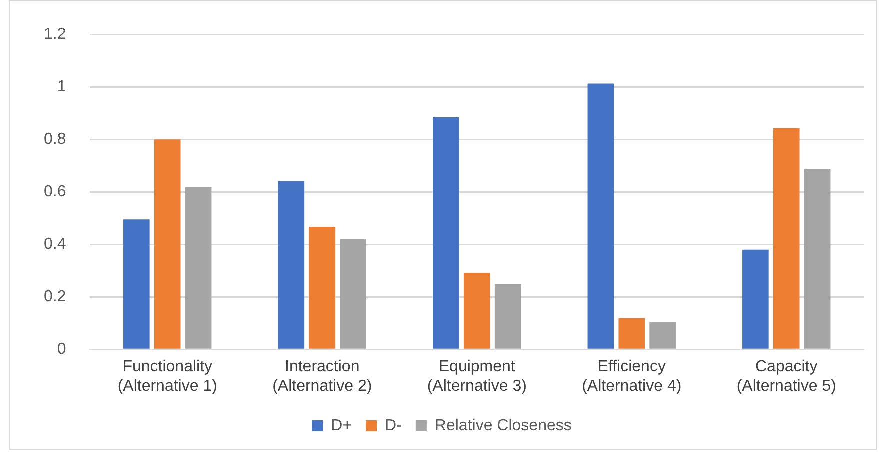  What do you see at coordinates (55, 245) in the screenshot?
I see `y-tick-label: 0.4` at bounding box center [55, 245].